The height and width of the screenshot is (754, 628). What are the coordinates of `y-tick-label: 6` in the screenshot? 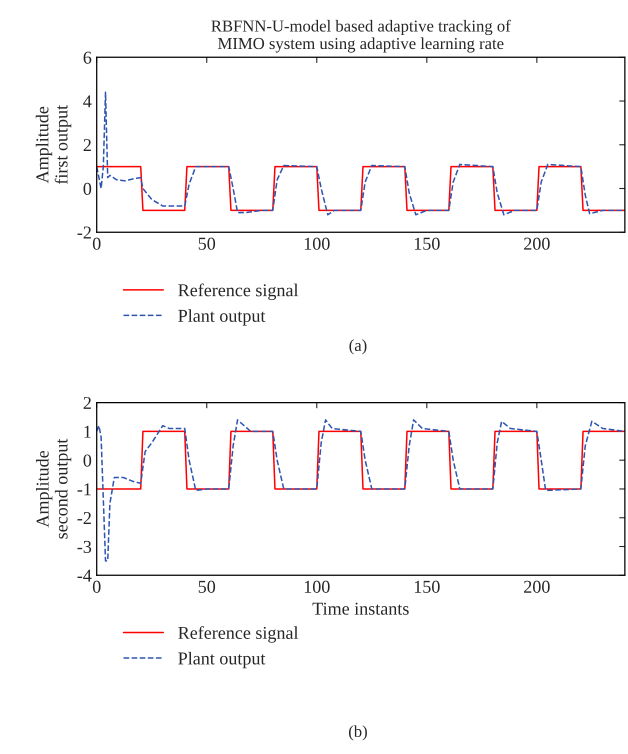 It's located at (88, 58).